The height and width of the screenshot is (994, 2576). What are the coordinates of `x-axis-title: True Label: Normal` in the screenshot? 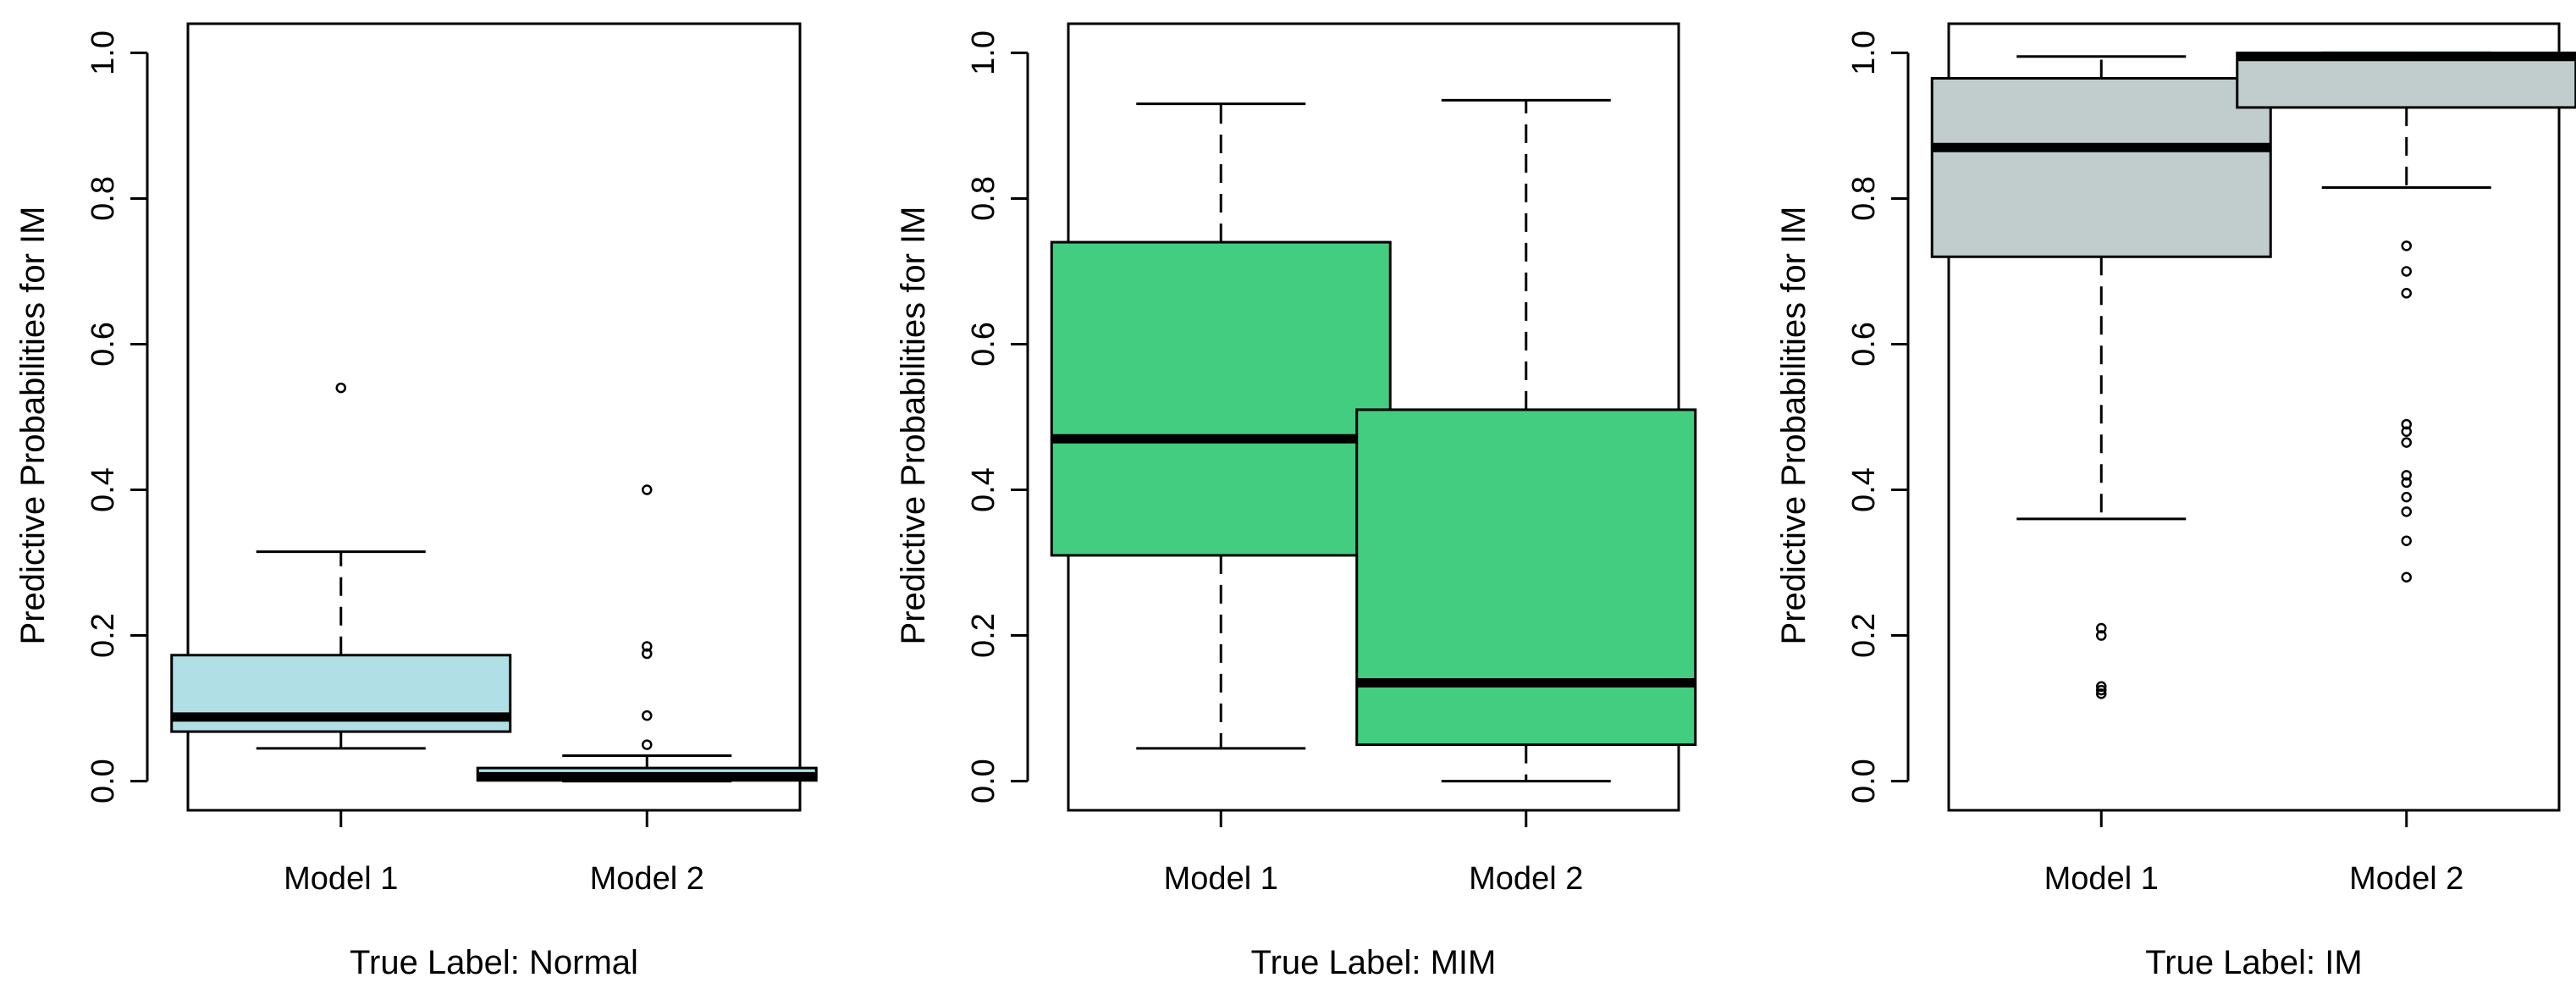 It's located at (494, 962).